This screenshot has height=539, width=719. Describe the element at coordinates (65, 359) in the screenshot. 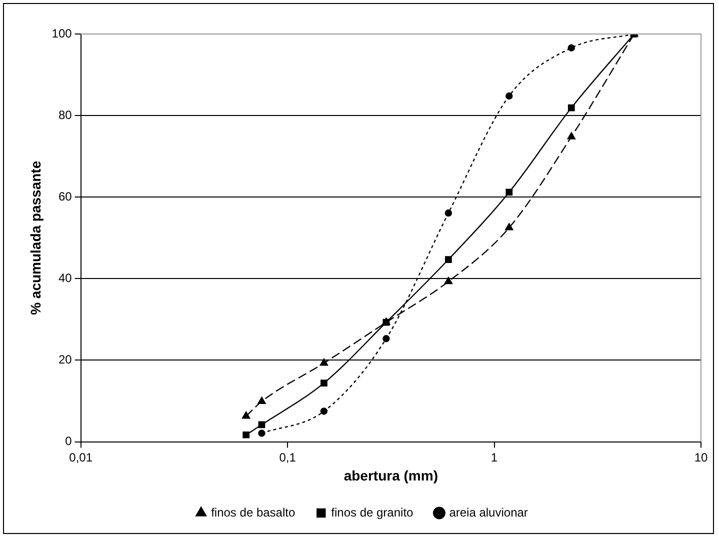

I see `y-tick-label: 20` at that location.